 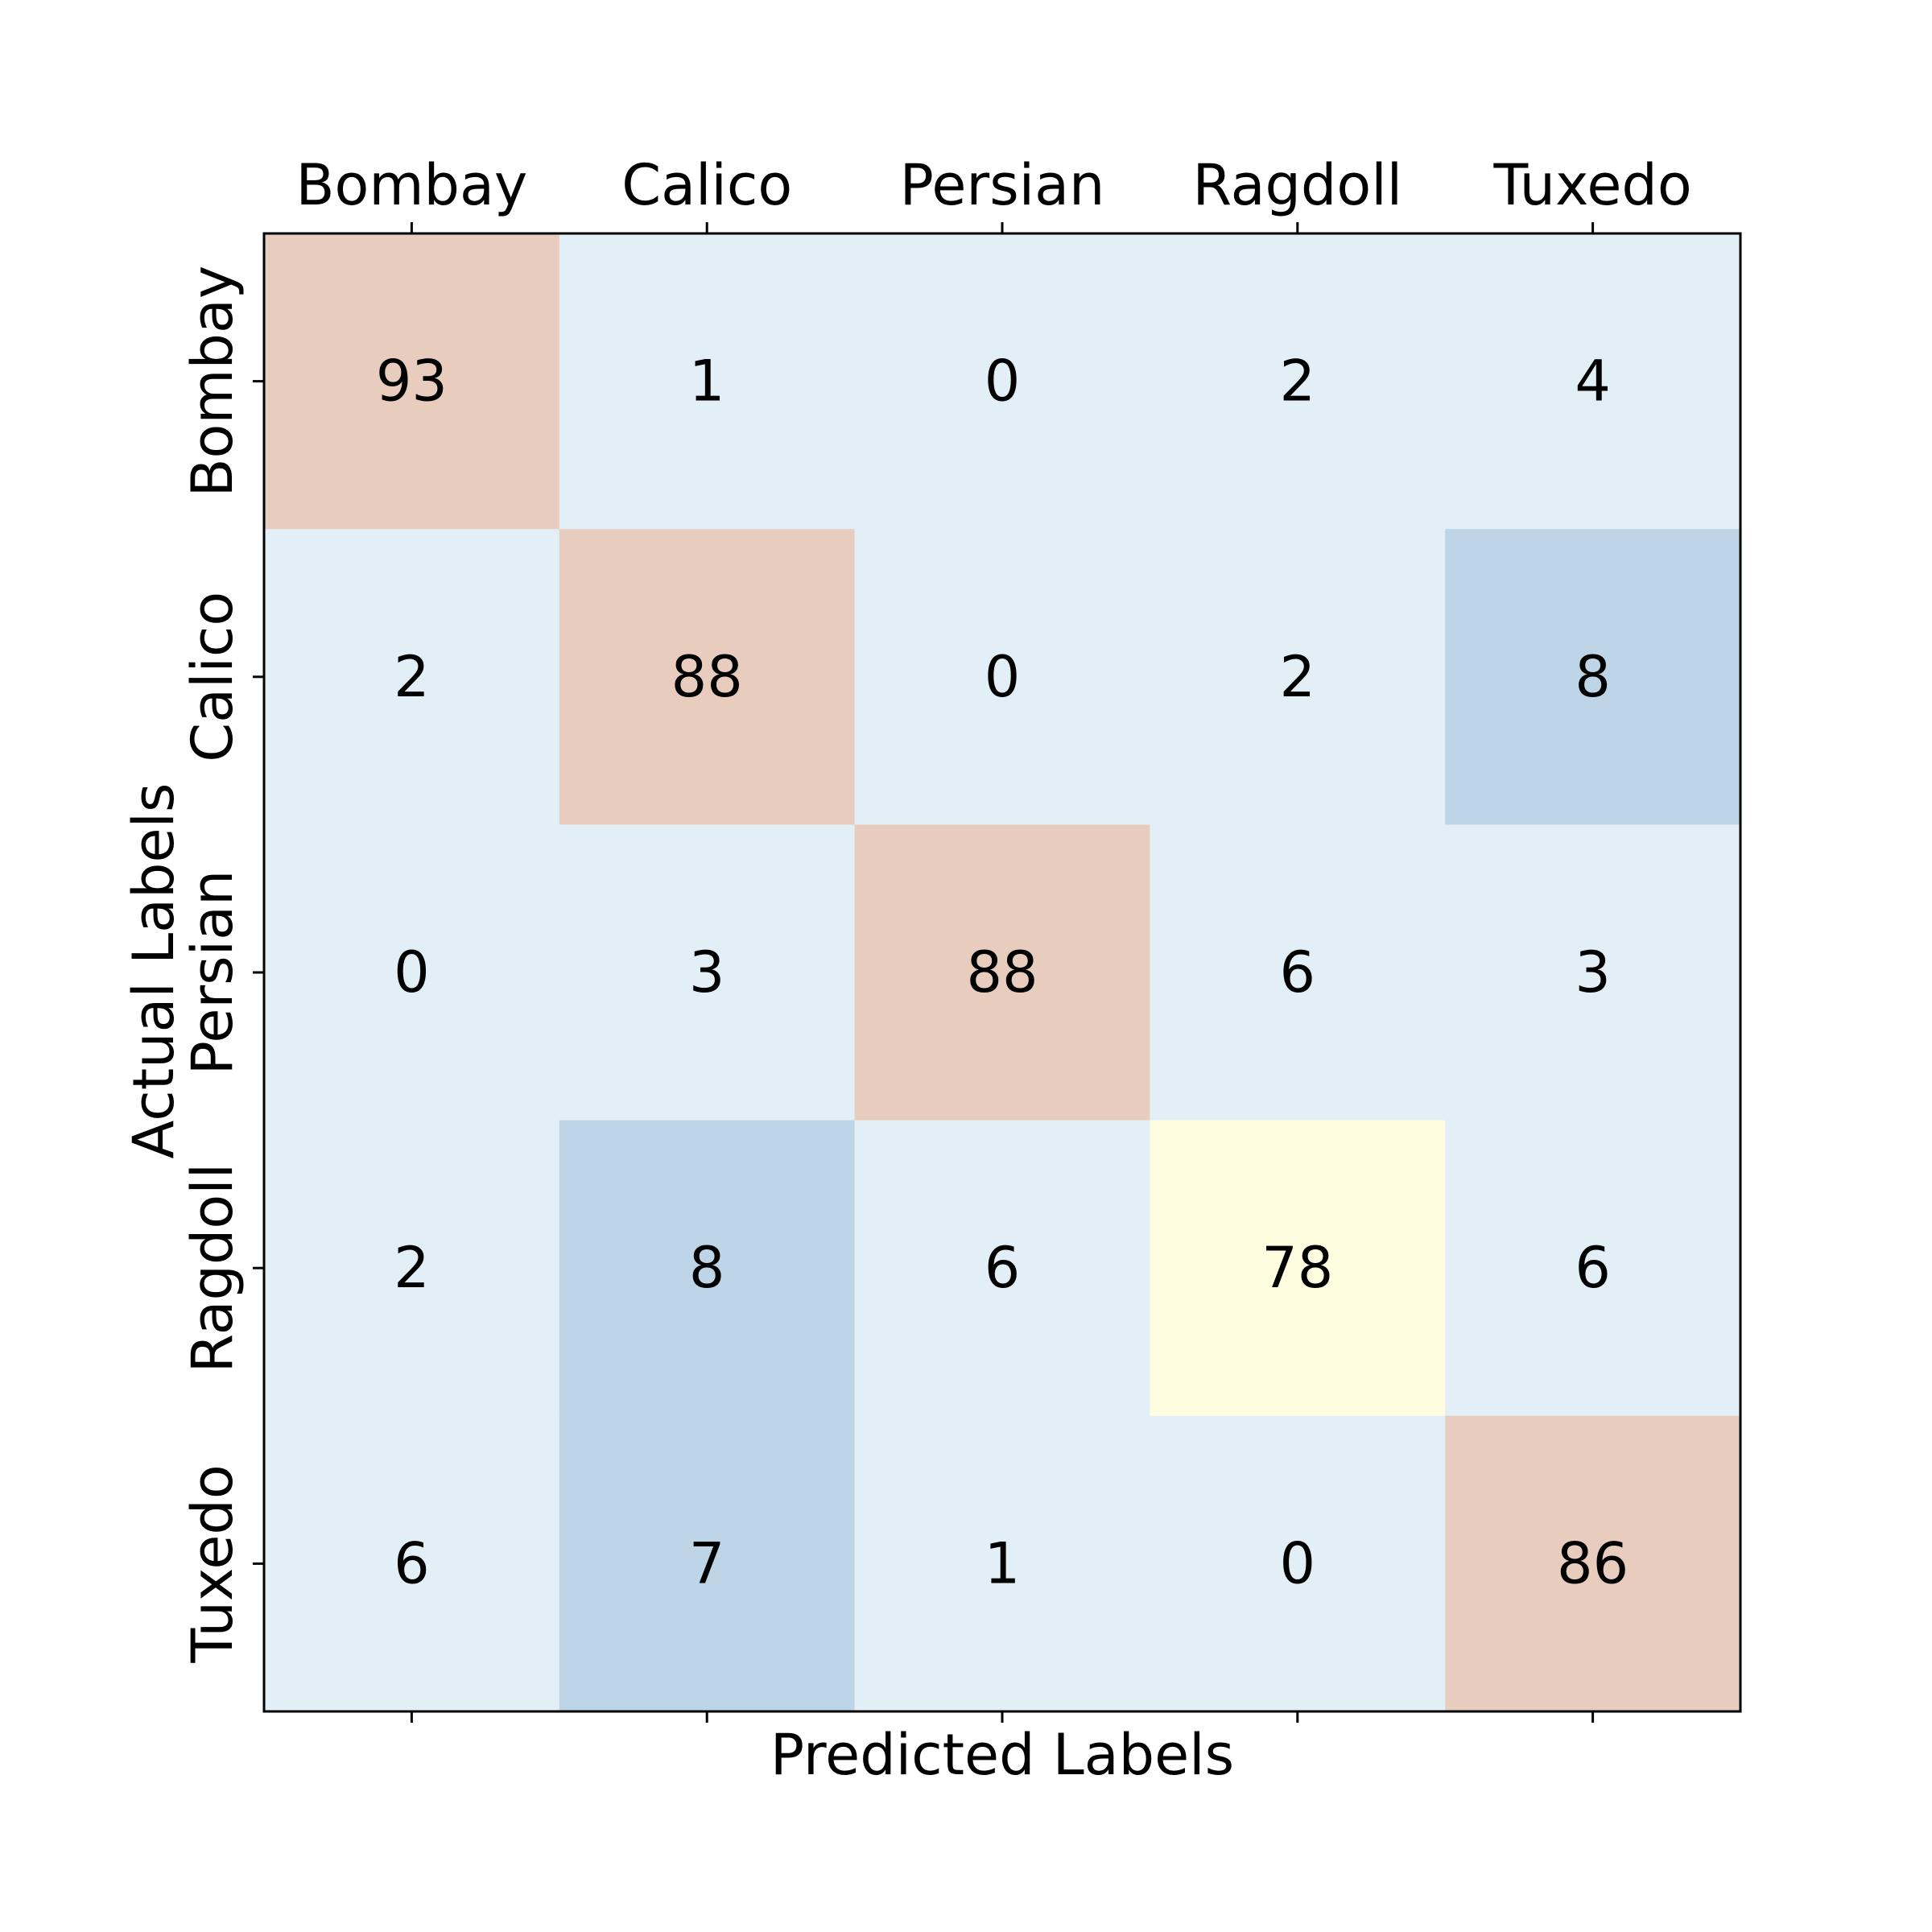 I want to click on y-tick-label-calico: Calico, so click(x=213, y=677).